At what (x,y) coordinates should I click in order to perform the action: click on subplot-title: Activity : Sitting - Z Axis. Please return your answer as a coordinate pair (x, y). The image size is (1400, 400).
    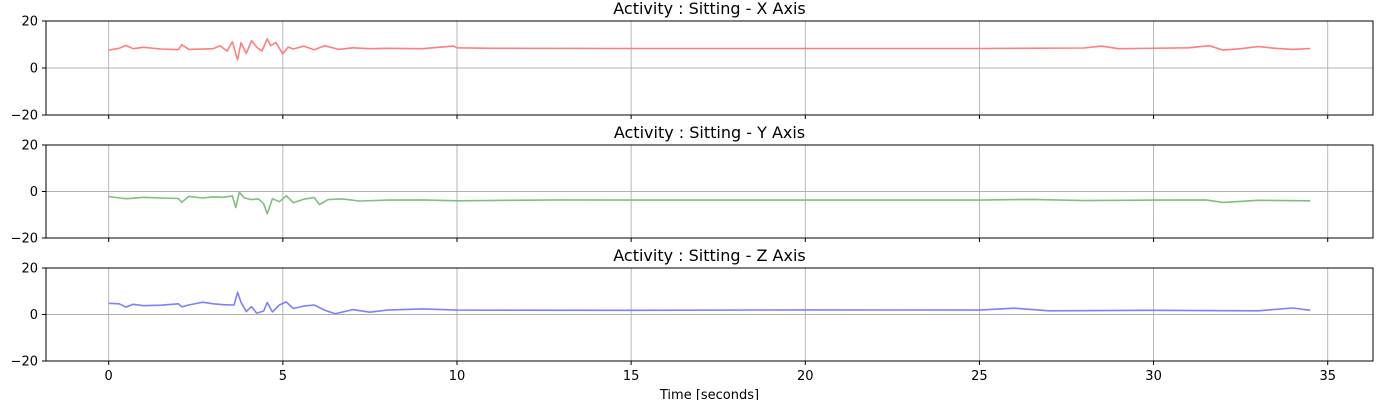
    Looking at the image, I should click on (709, 255).